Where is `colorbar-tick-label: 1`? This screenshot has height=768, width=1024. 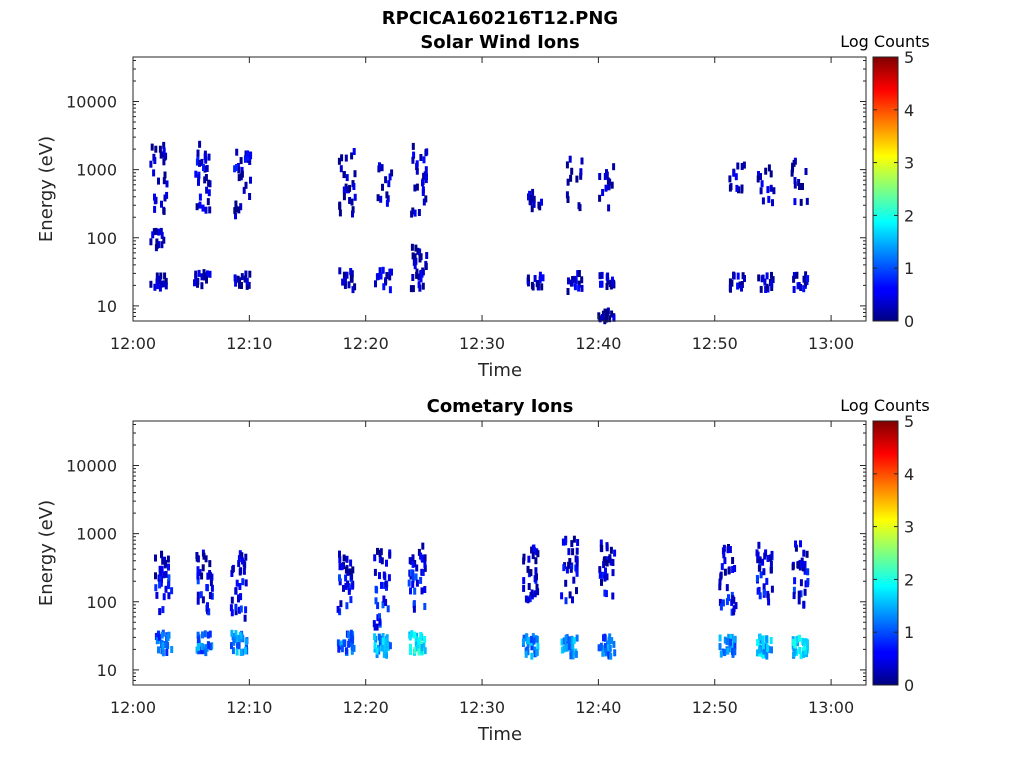
colorbar-tick-label: 1 is located at coordinates (909, 268).